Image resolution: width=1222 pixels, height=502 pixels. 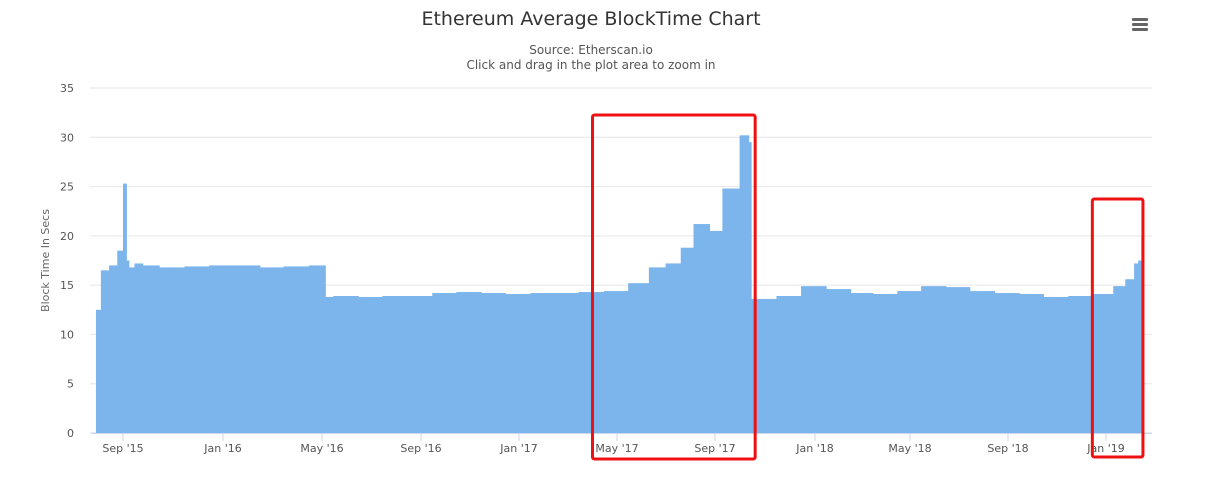 What do you see at coordinates (67, 334) in the screenshot?
I see `y-tick-label: 10` at bounding box center [67, 334].